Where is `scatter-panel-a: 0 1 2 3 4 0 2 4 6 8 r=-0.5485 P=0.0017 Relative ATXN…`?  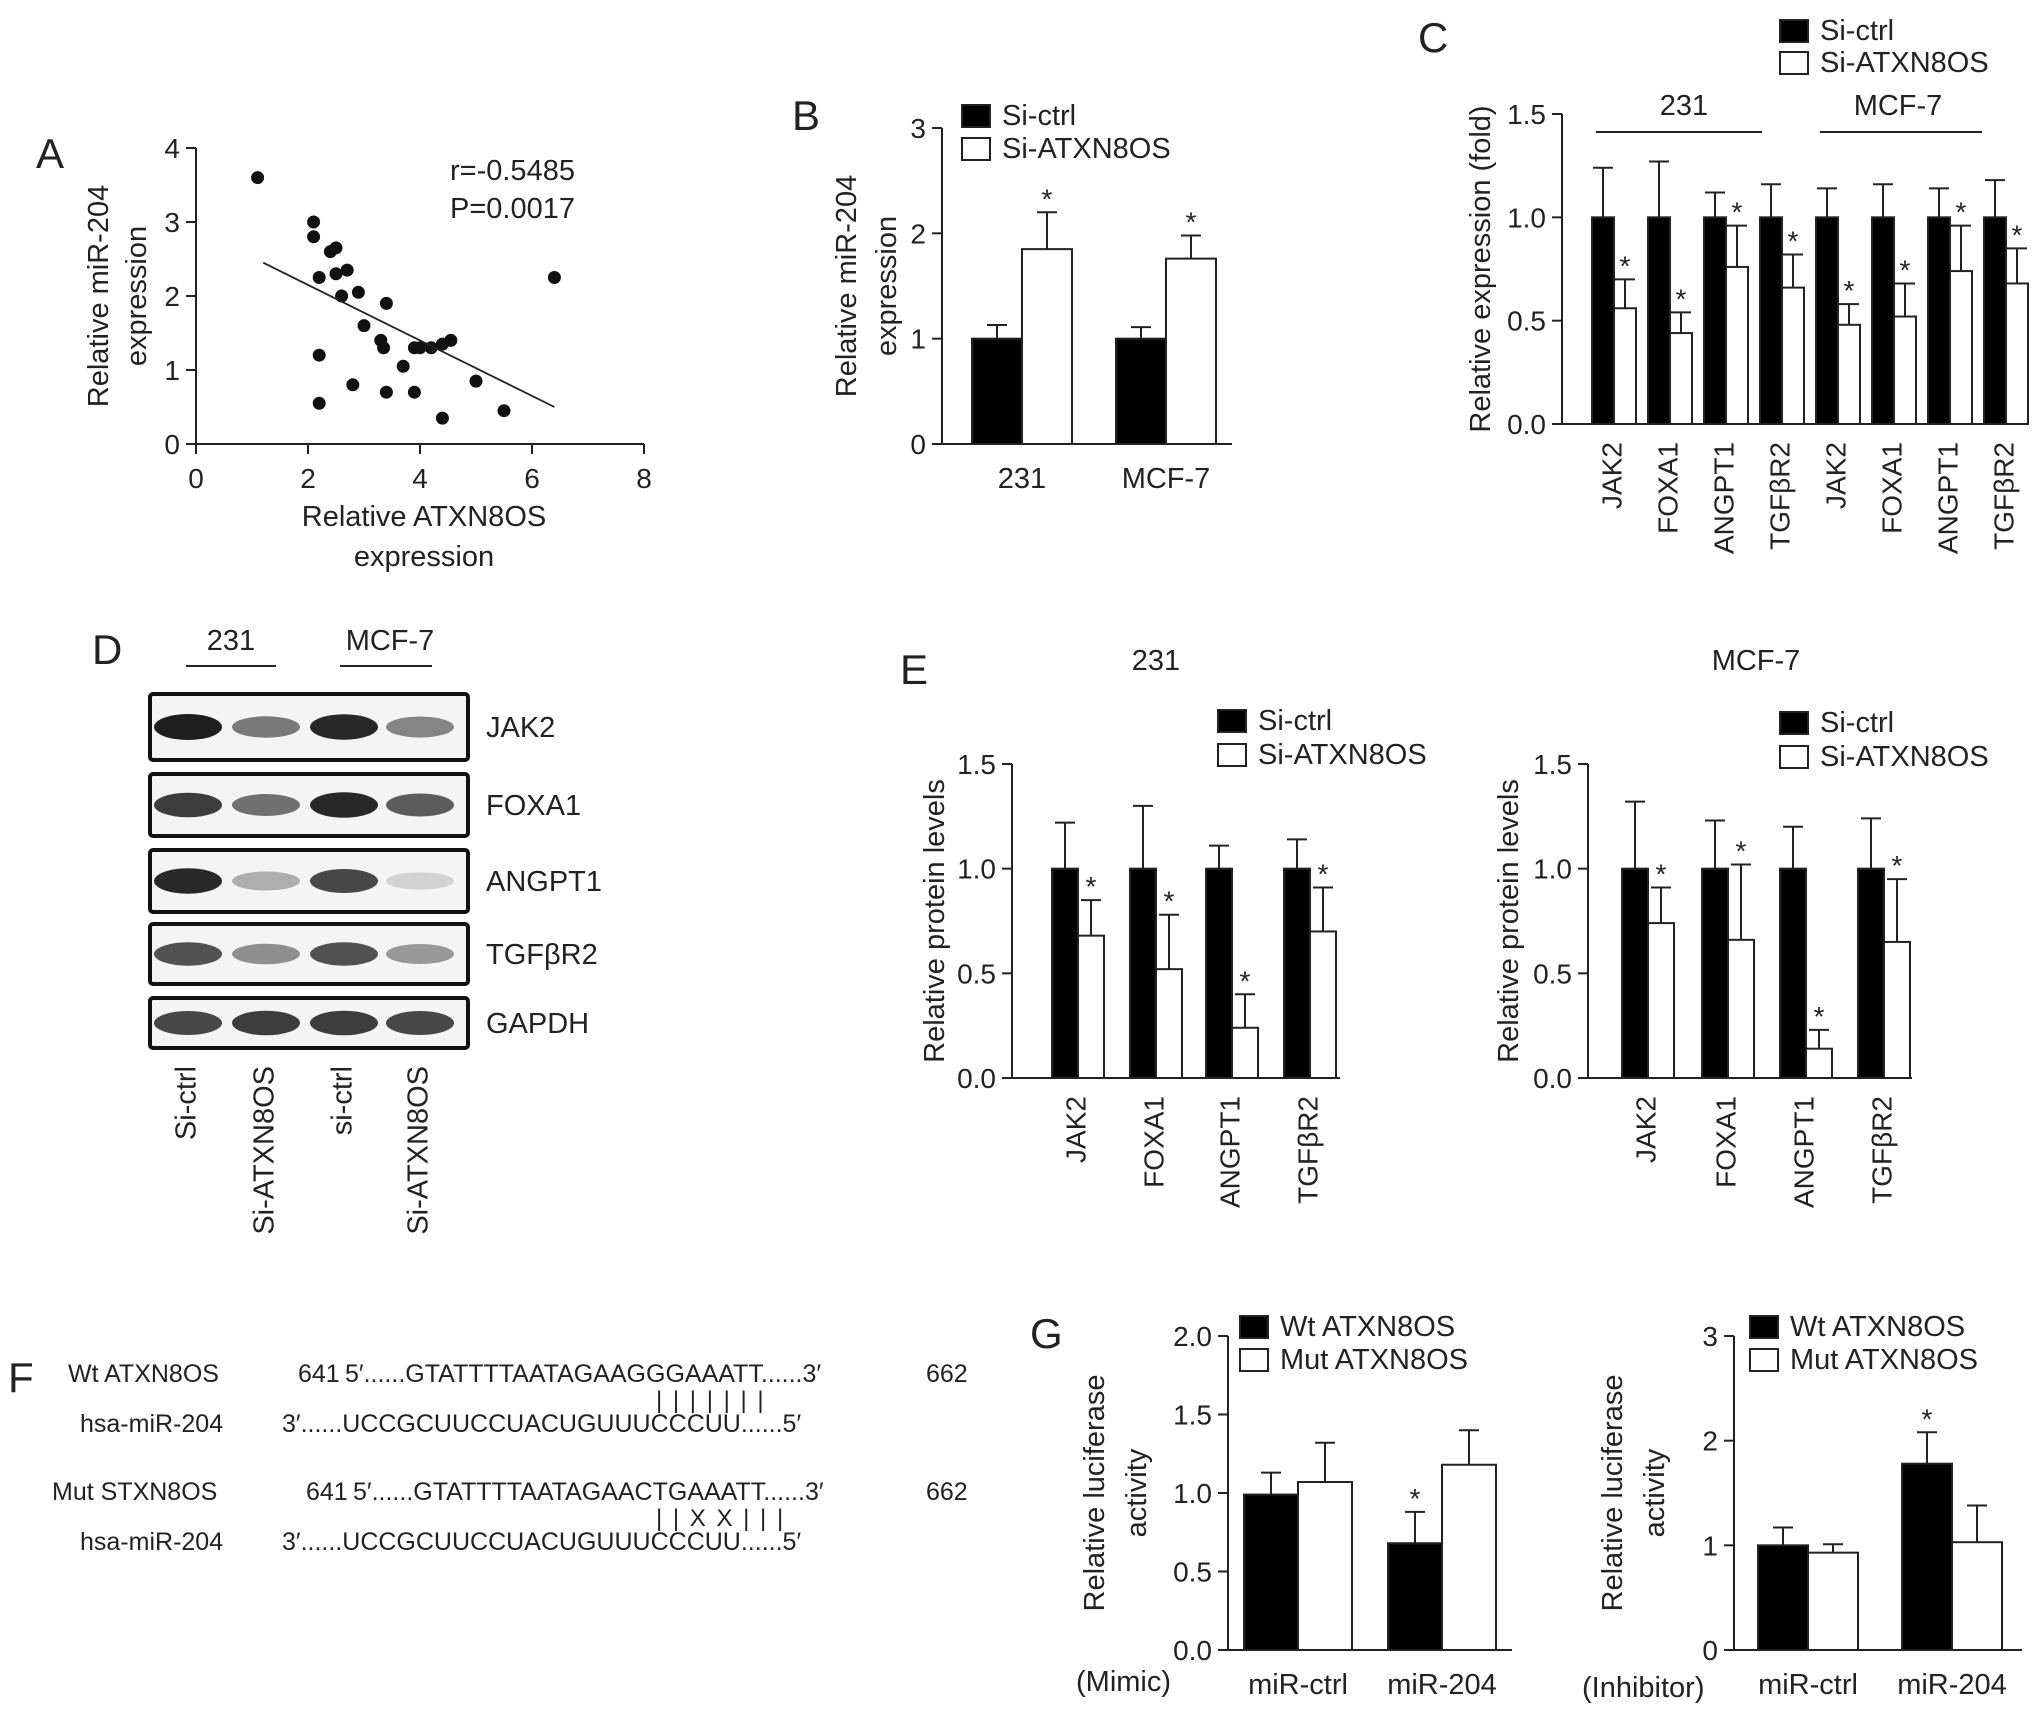
scatter-panel-a: 0 1 2 3 4 0 2 4 6 8 r=-0.5485 P=0.0017 Relative ATXN… is located at coordinates (367, 353).